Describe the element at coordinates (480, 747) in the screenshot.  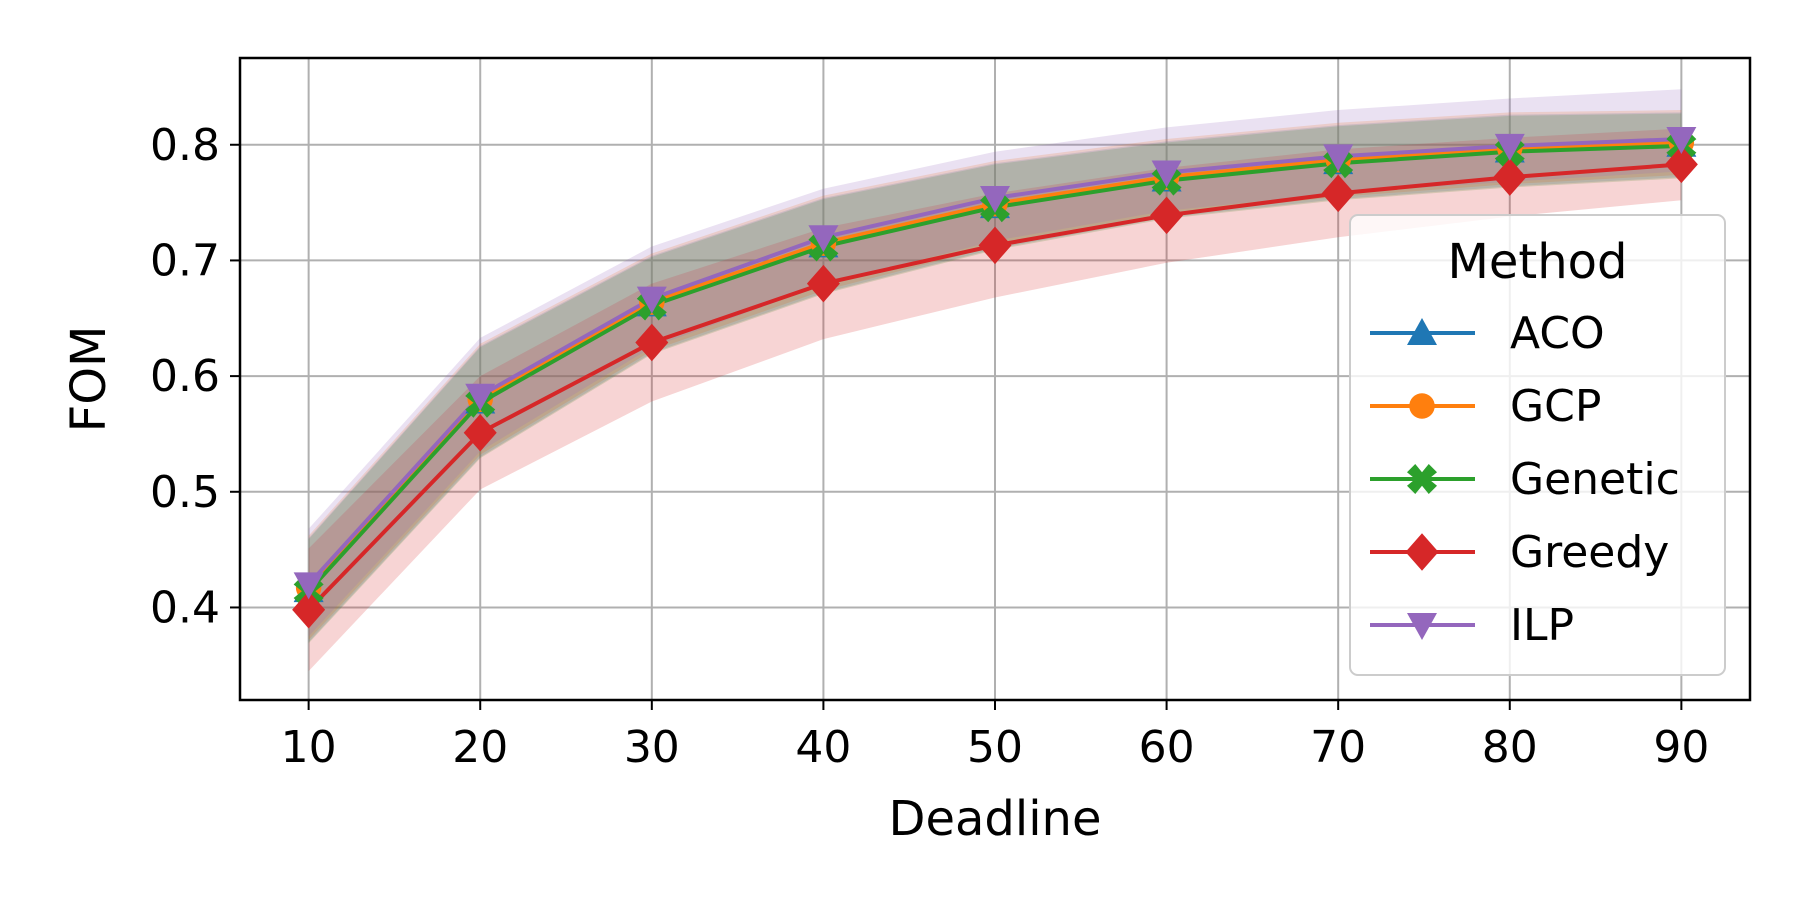
I see `x-tick-label: 20` at that location.